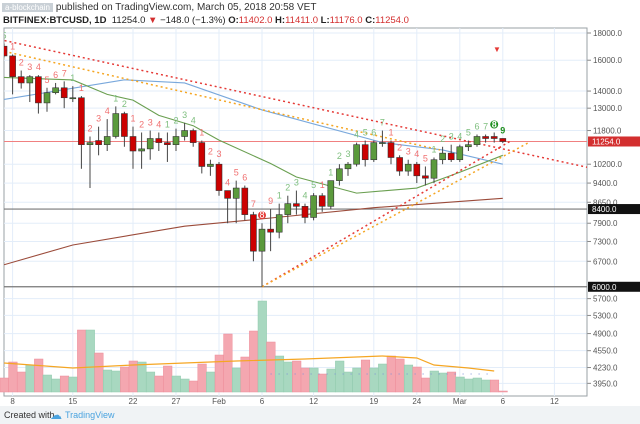 The width and height of the screenshot is (640, 424). I want to click on low-value: 11176.0, so click(346, 20).